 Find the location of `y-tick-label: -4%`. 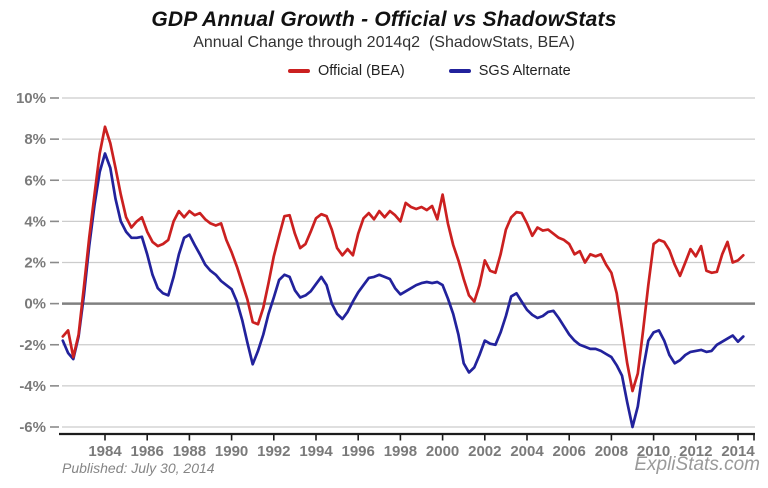

y-tick-label: -4% is located at coordinates (32, 386).